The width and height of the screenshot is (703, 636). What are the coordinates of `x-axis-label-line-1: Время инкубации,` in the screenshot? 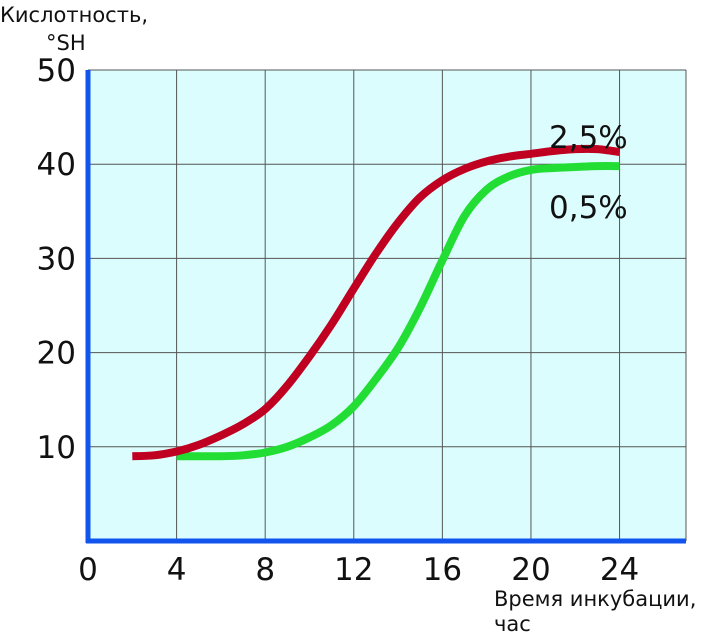 It's located at (595, 599).